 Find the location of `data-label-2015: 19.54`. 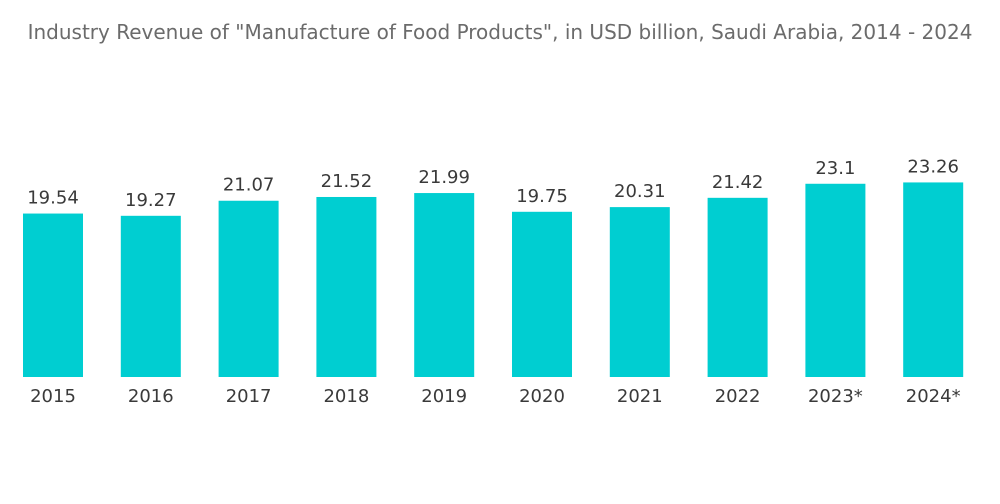

data-label-2015: 19.54 is located at coordinates (53, 198).